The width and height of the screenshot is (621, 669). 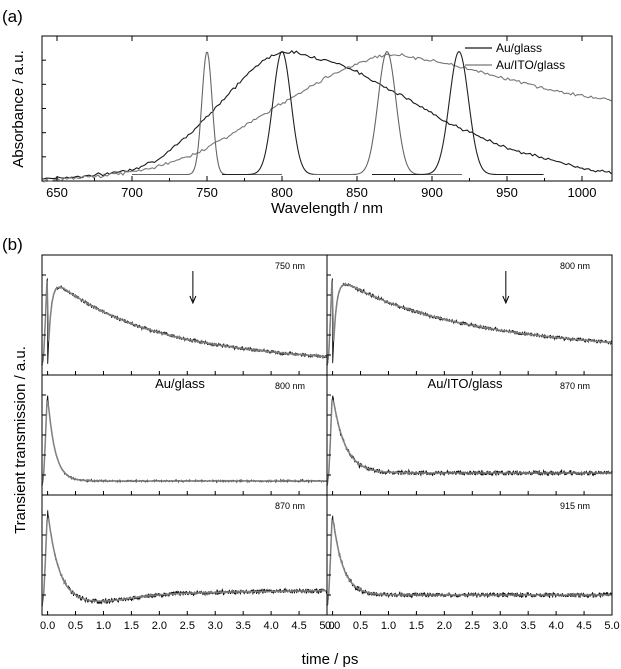 I want to click on b-x-tick-label-1-3.5: 3.5, so click(x=528, y=626).